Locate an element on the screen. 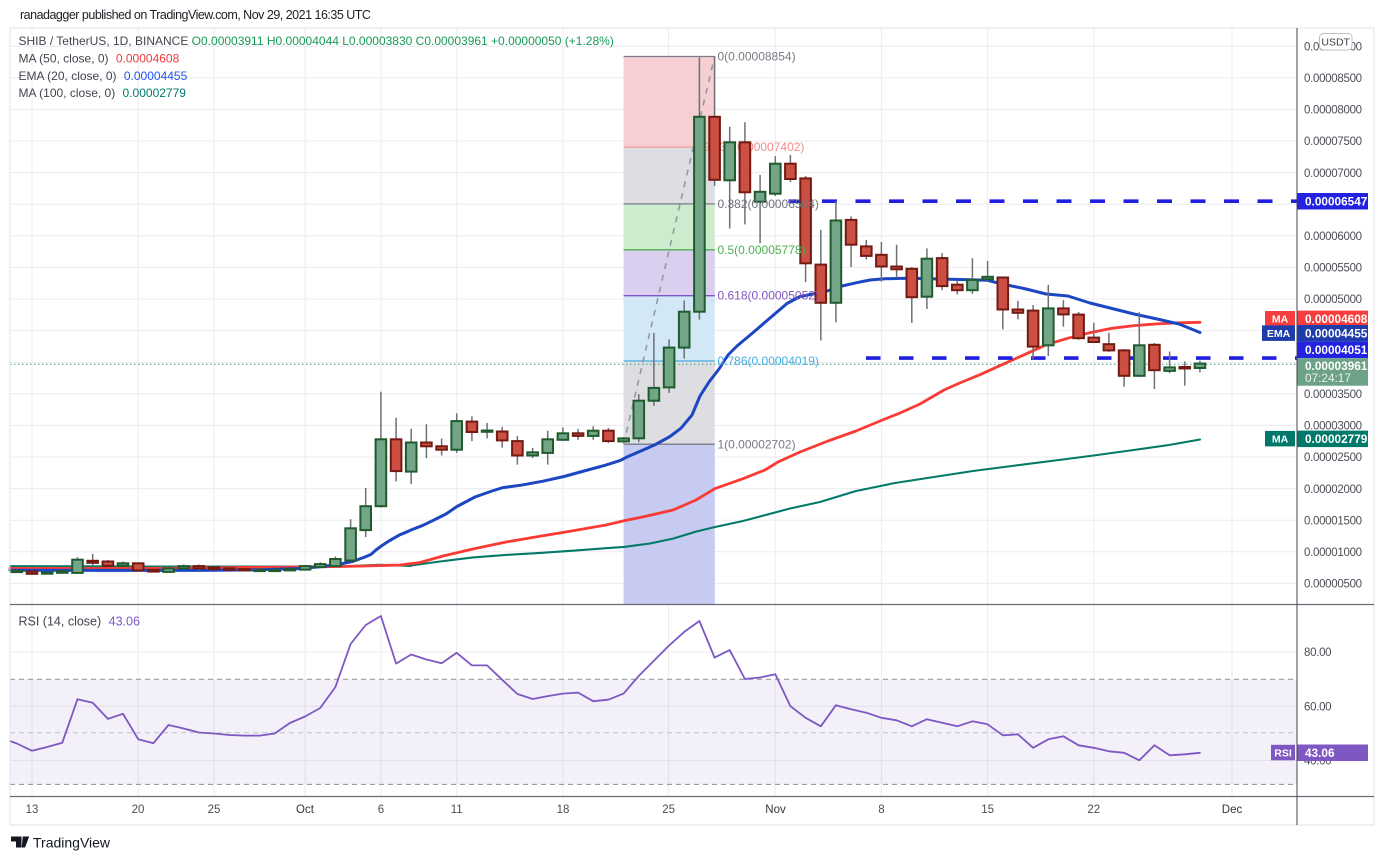 Image resolution: width=1383 pixels, height=865 pixels. svg-text: 0.00003000 is located at coordinates (1333, 427).